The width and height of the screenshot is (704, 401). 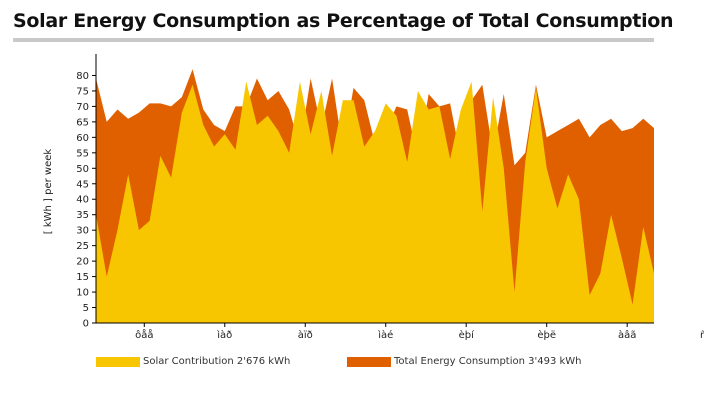 I want to click on x-tick-label: ôåå, so click(x=144, y=334).